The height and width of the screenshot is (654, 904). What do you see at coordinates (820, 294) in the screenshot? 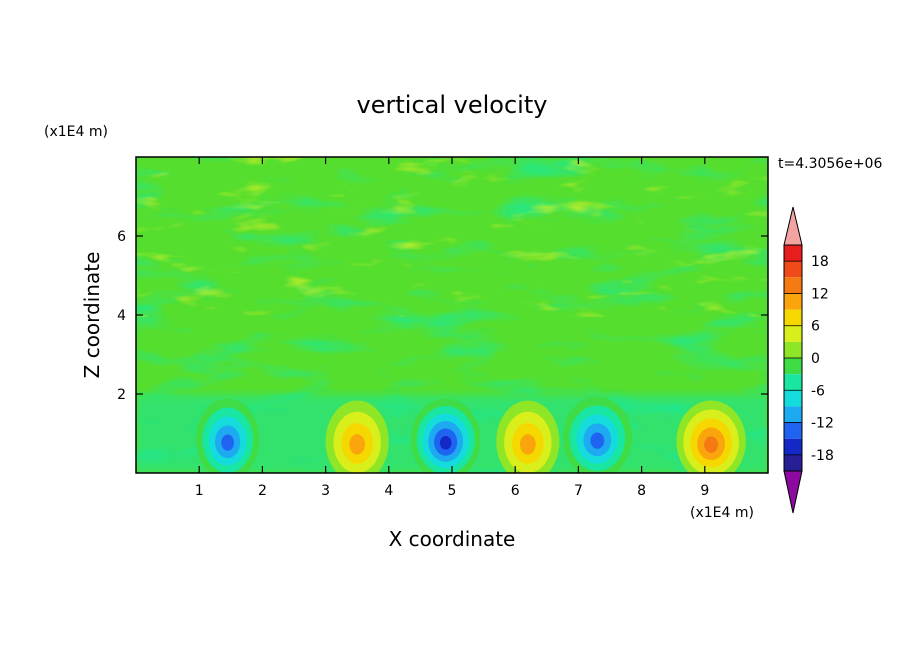
I see `colorbar-tick-label: 12` at bounding box center [820, 294].